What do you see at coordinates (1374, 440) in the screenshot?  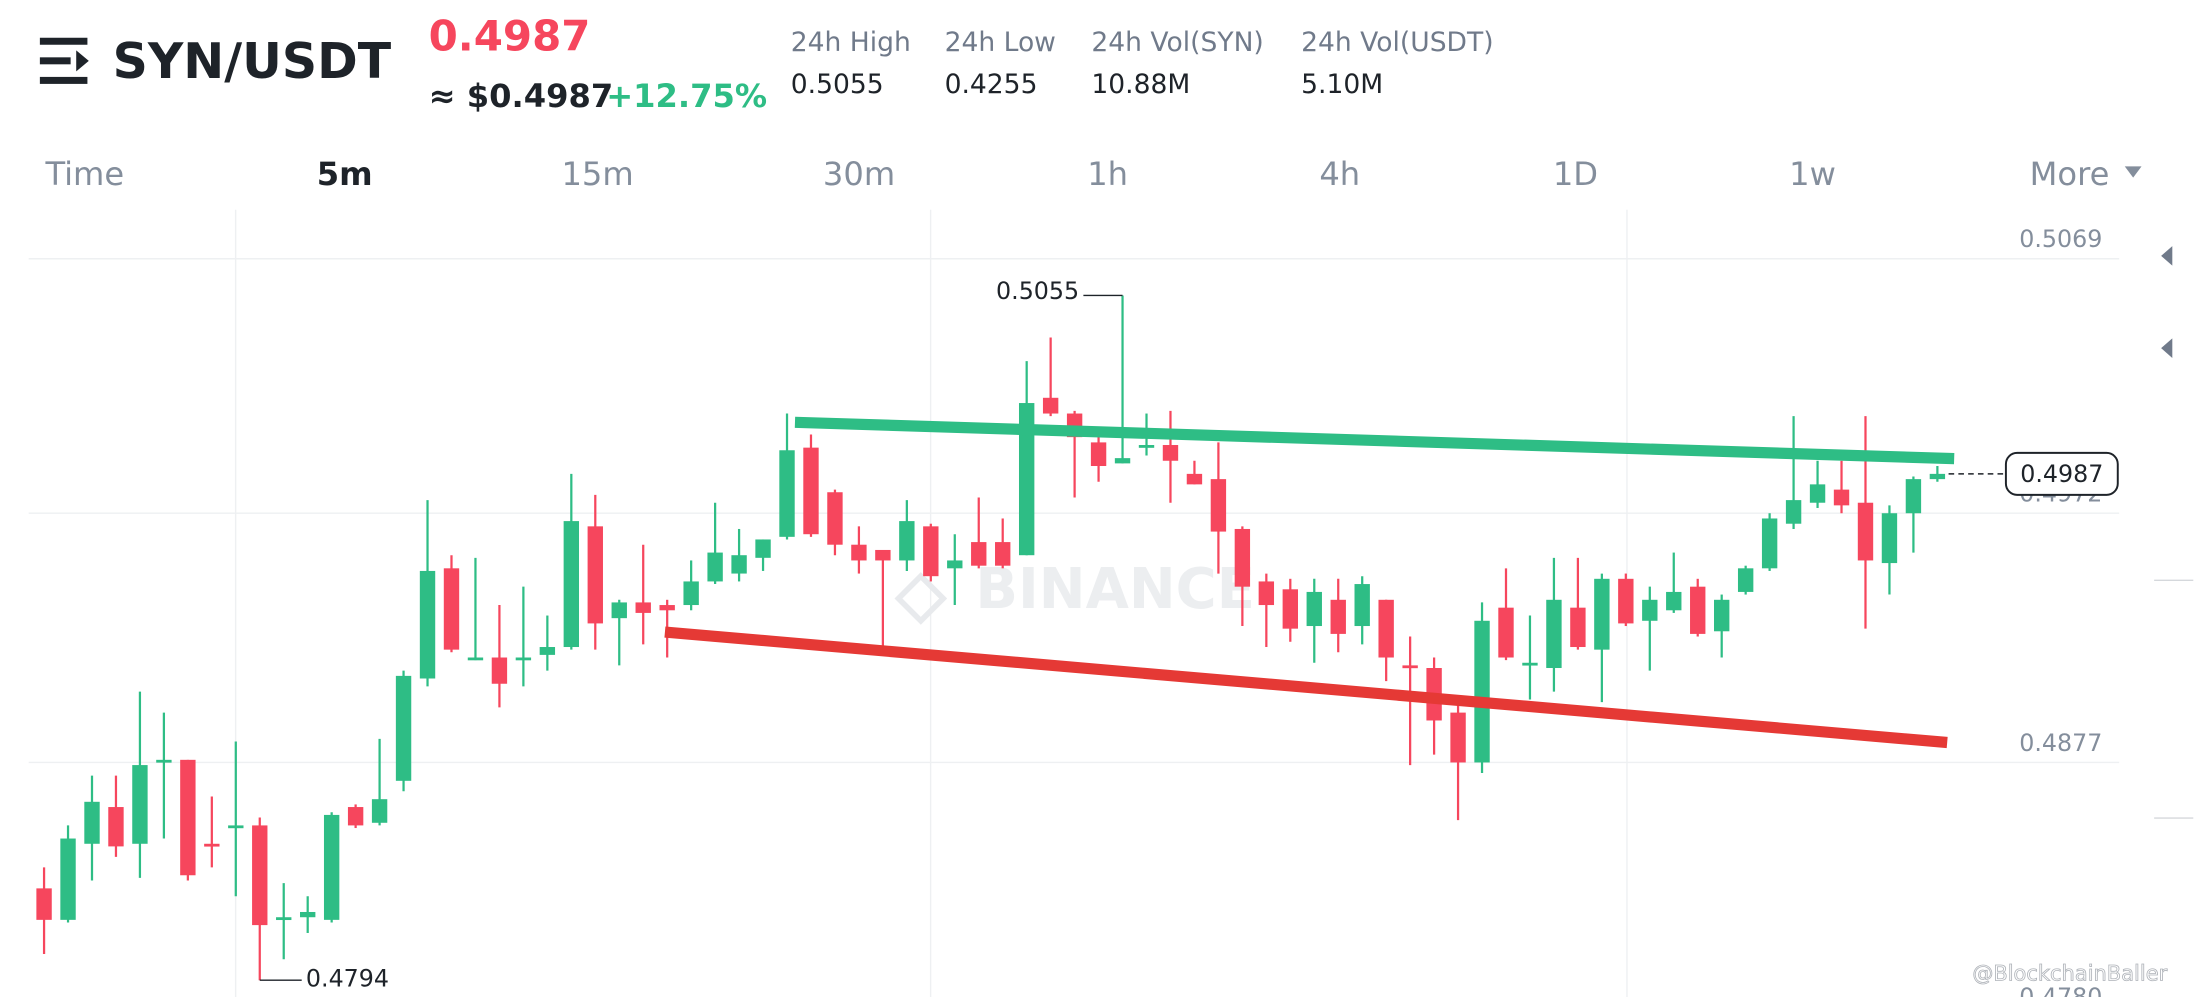 I see `trend-line-resistance` at bounding box center [1374, 440].